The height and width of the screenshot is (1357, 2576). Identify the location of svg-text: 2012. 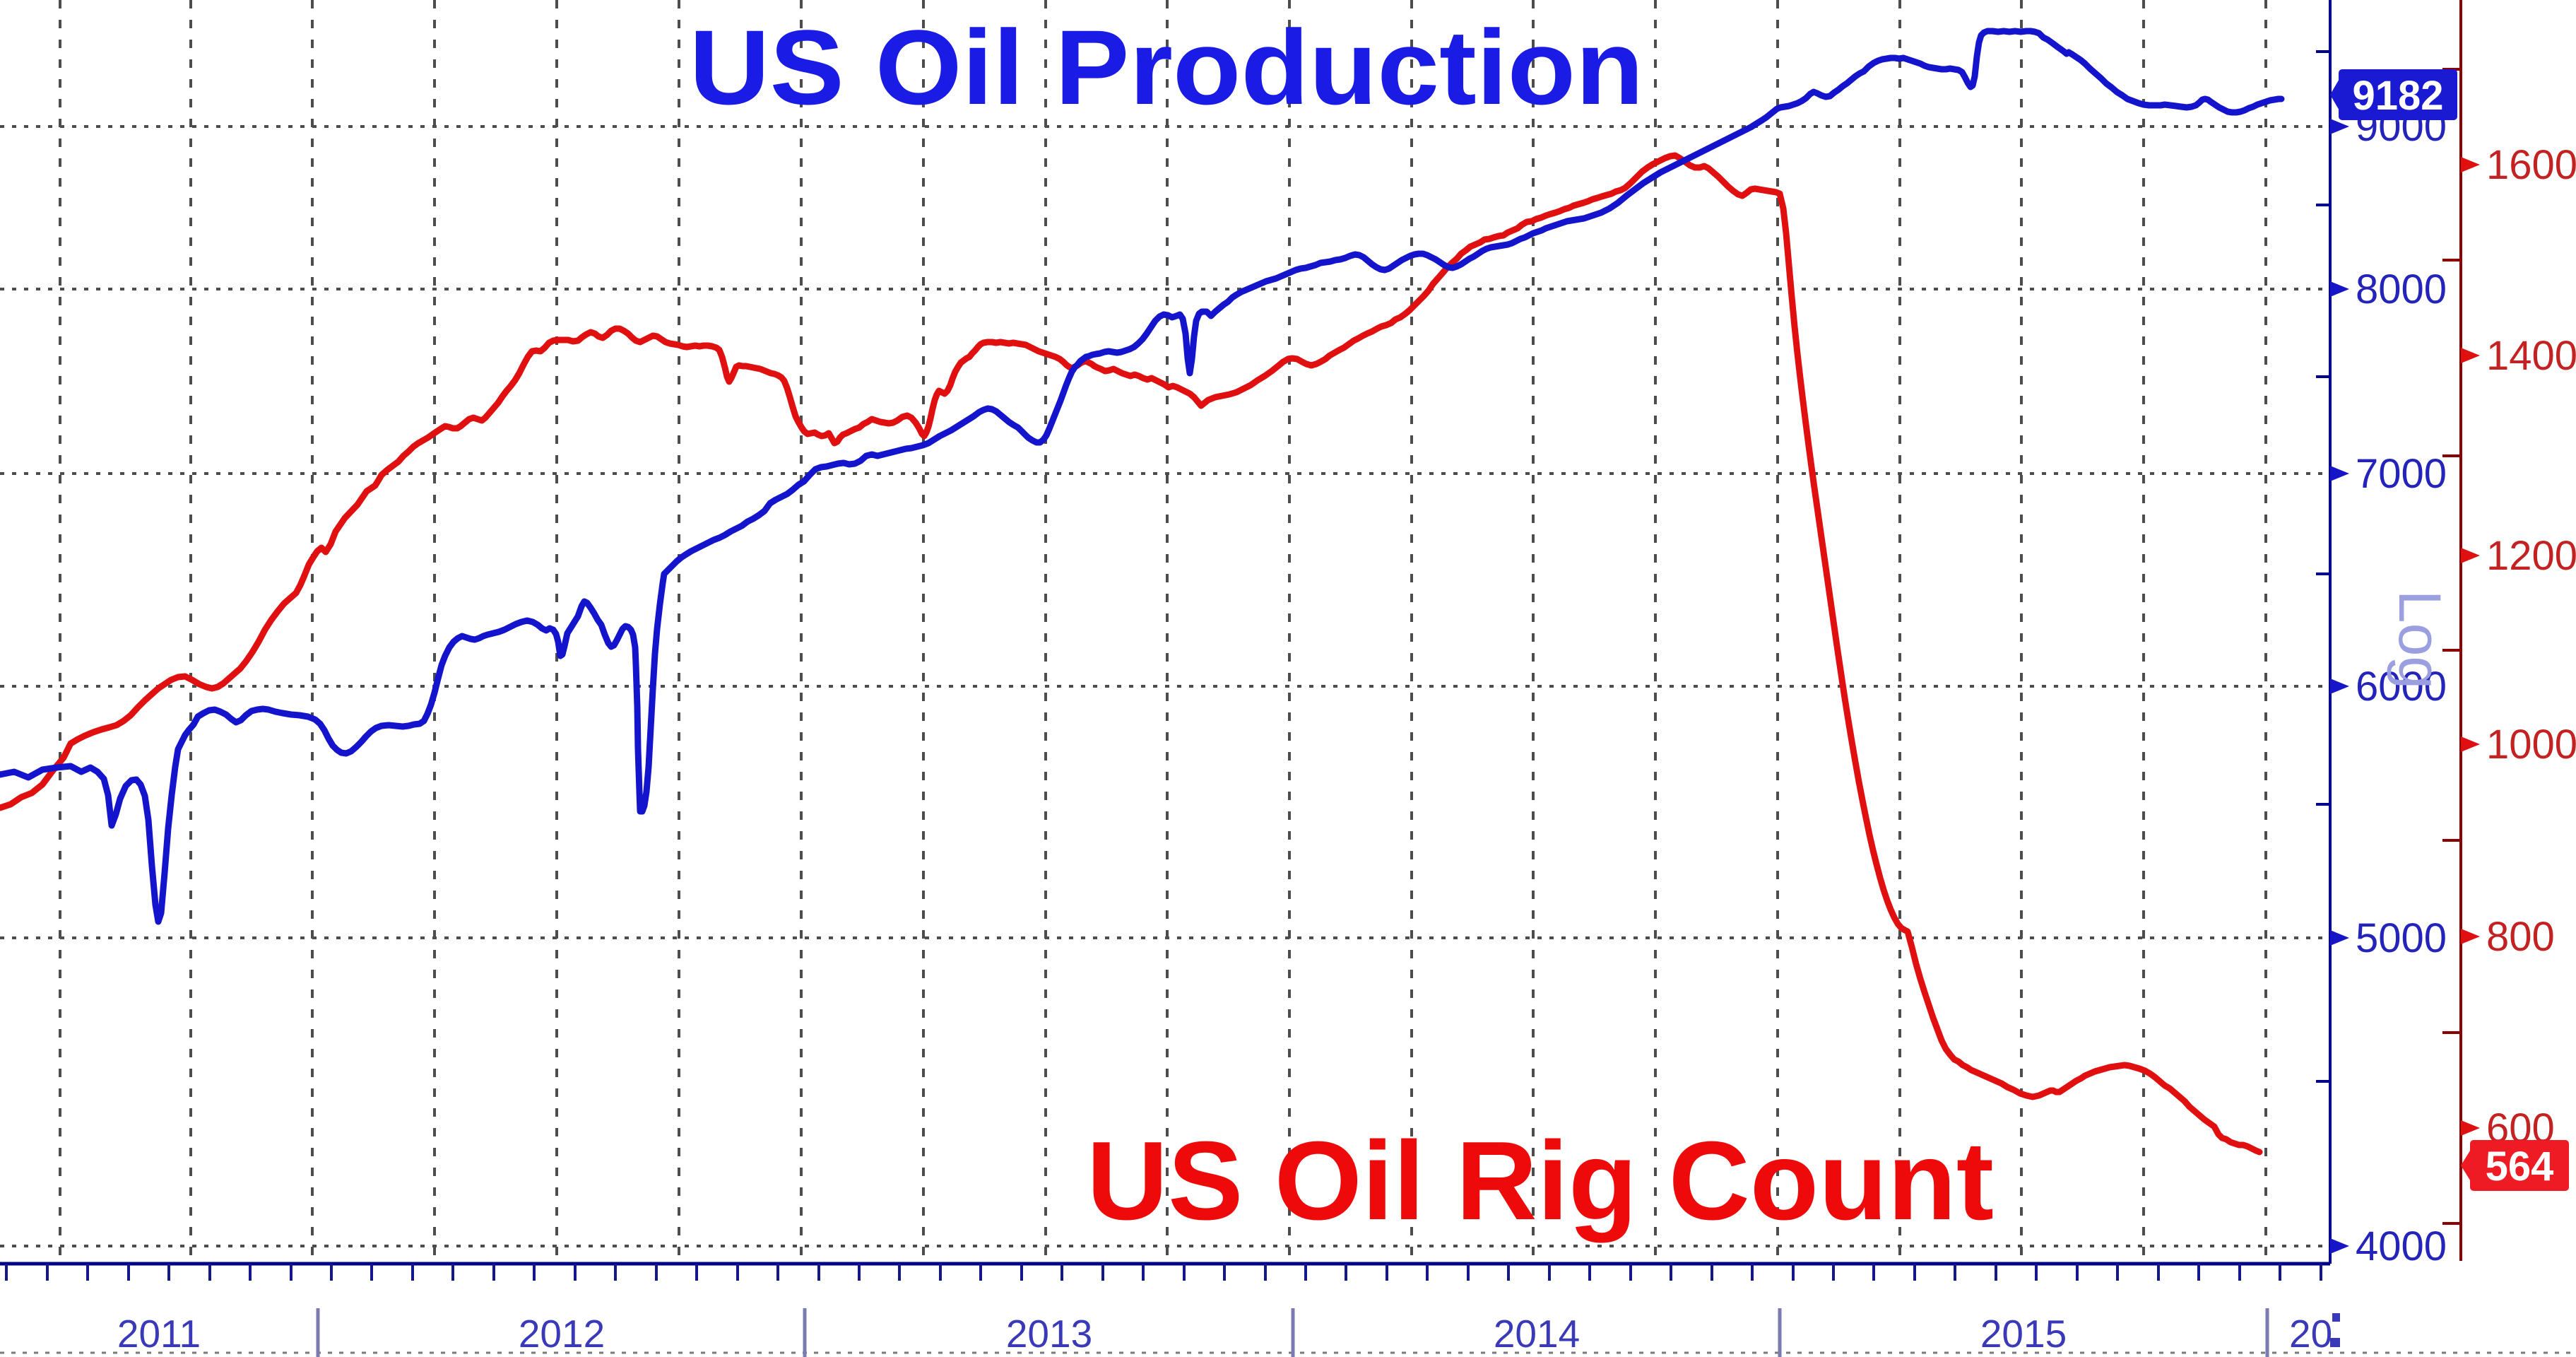
(562, 1334).